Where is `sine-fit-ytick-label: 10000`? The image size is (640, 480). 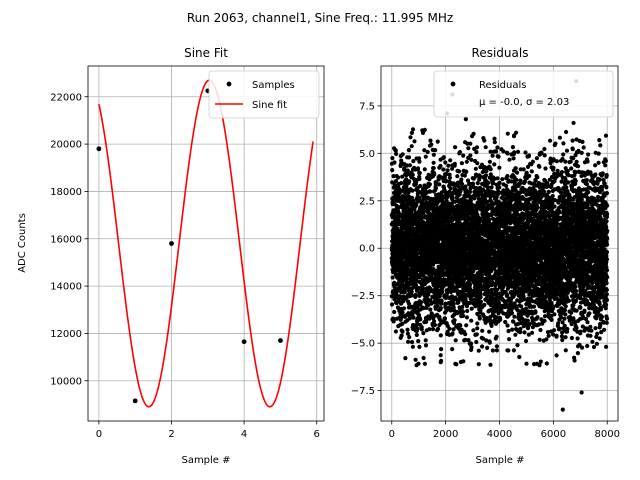 sine-fit-ytick-label: 10000 is located at coordinates (66, 381).